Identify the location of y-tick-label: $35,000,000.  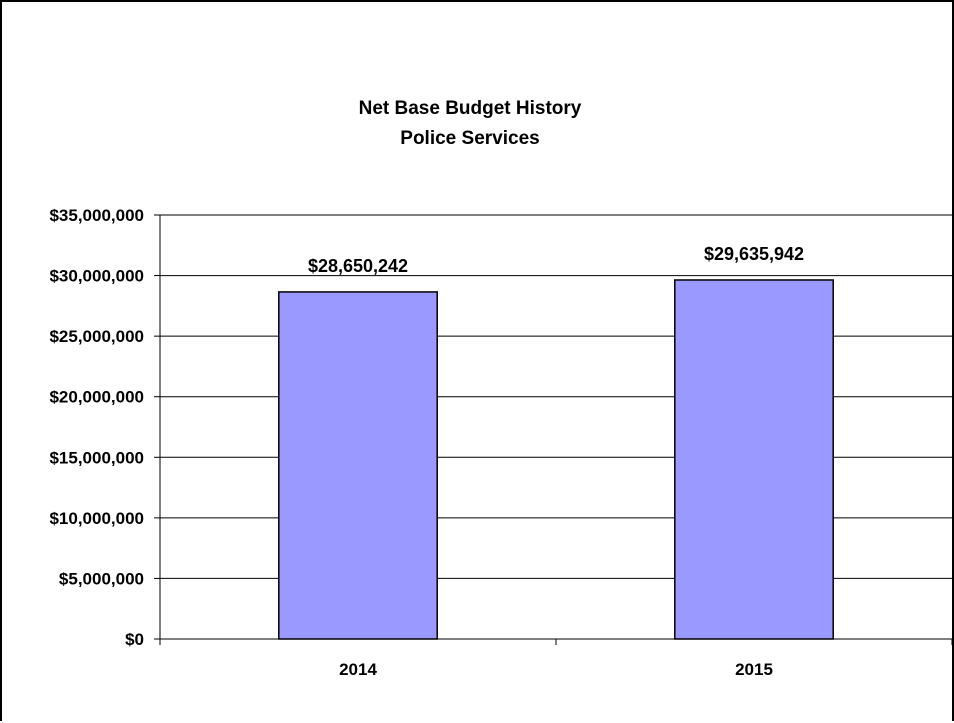
(96, 215).